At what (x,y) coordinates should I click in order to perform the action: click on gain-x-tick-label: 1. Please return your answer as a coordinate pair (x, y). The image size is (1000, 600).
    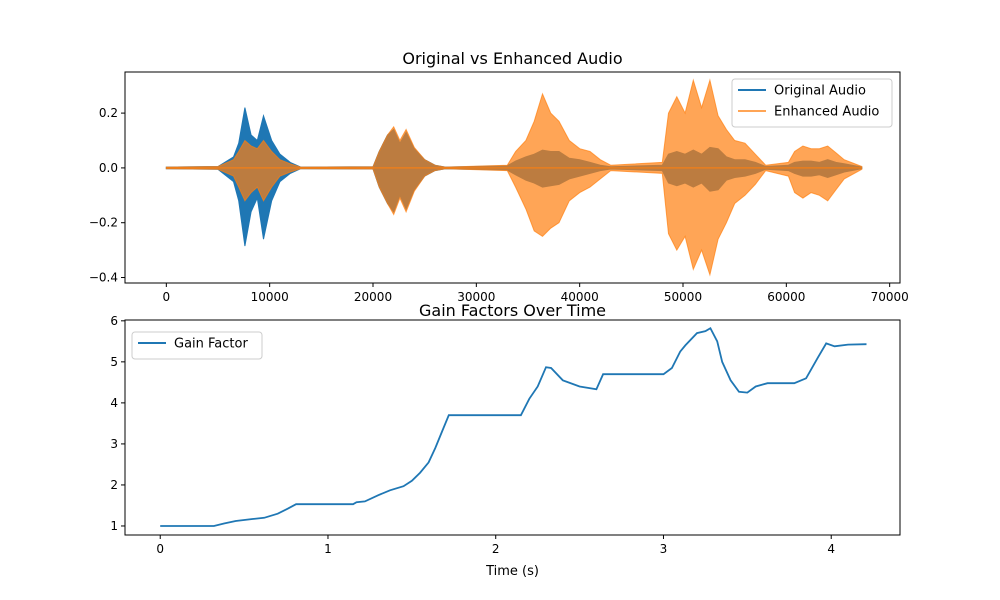
    Looking at the image, I should click on (328, 549).